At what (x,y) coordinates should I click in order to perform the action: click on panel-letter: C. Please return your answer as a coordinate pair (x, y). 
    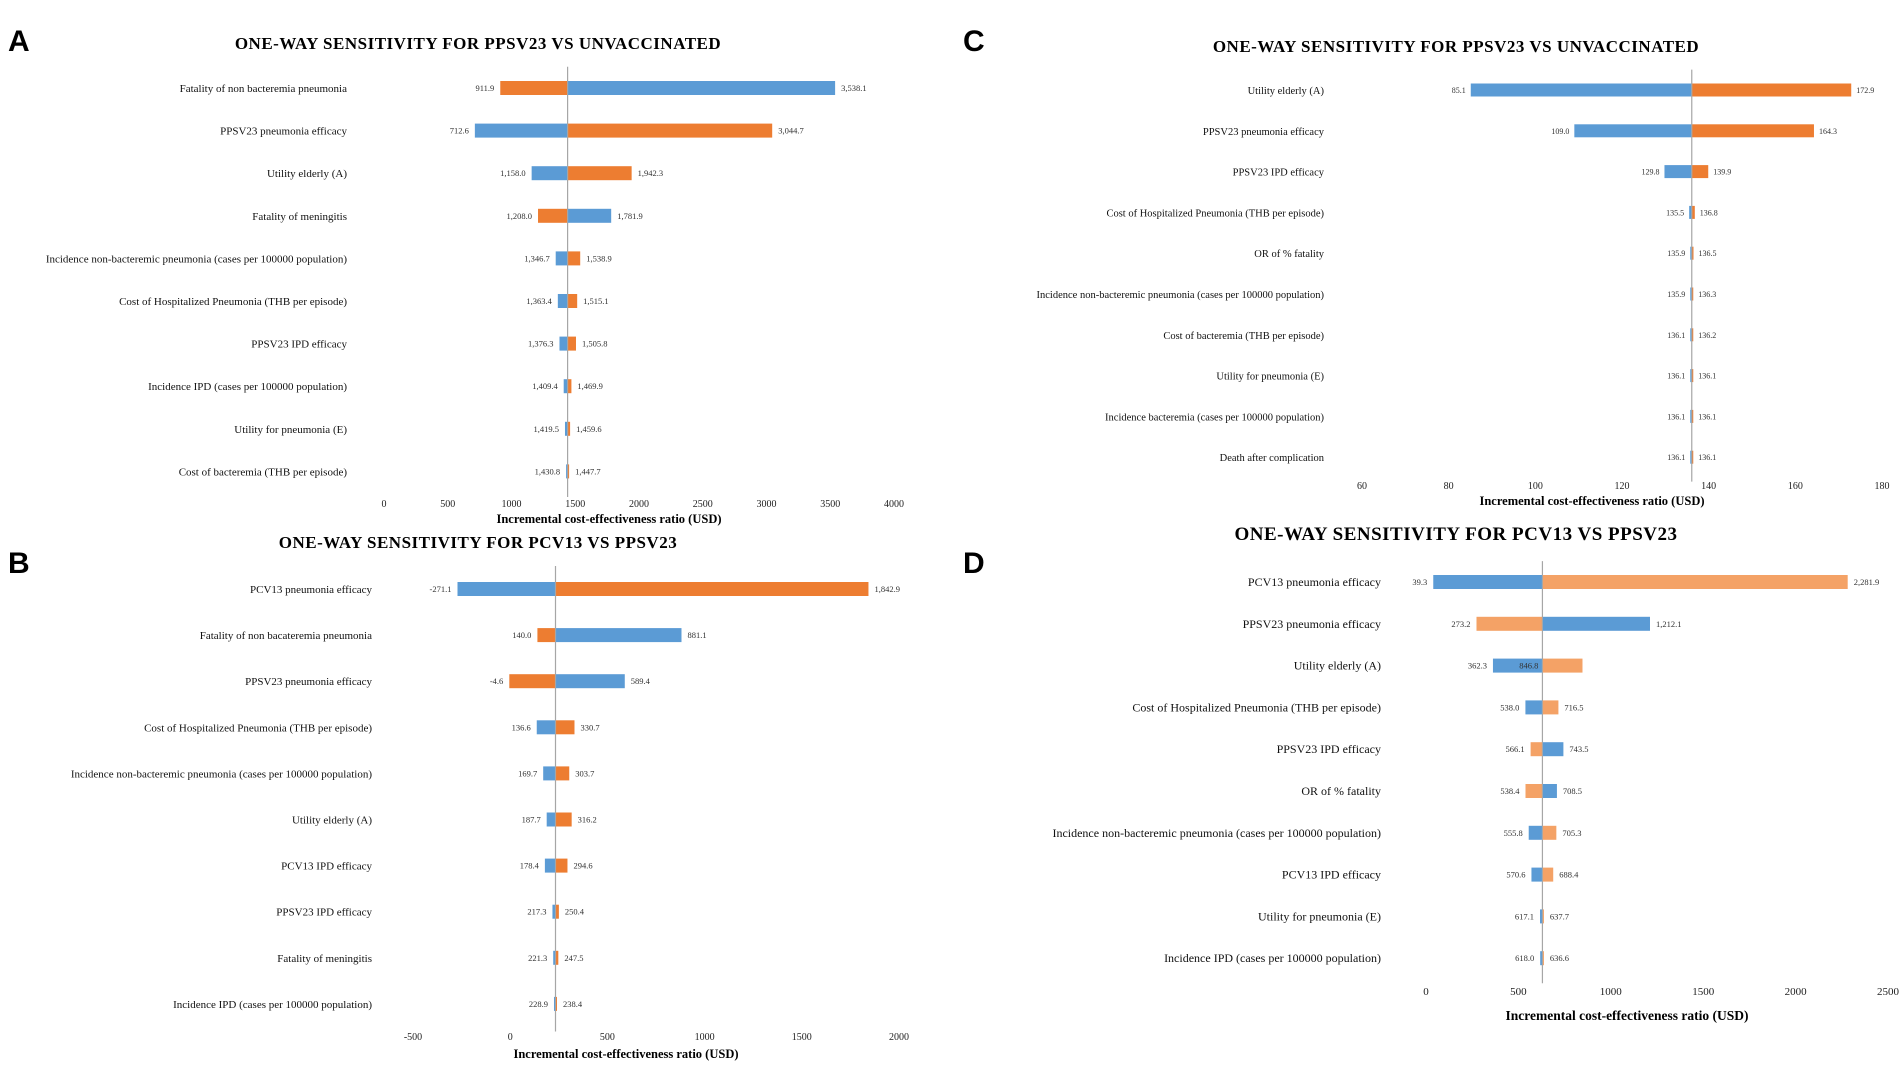
    Looking at the image, I should click on (974, 41).